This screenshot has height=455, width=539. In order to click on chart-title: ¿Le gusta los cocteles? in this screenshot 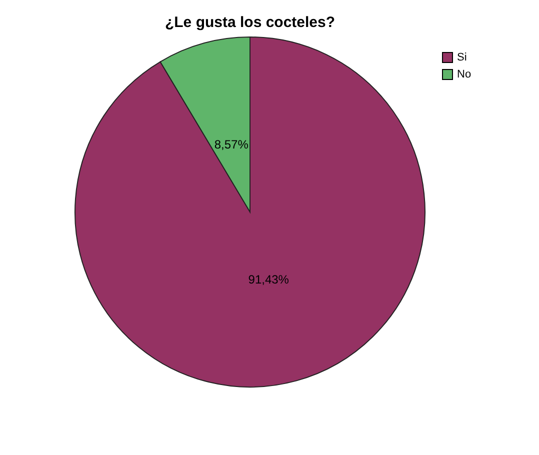, I will do `click(250, 22)`.